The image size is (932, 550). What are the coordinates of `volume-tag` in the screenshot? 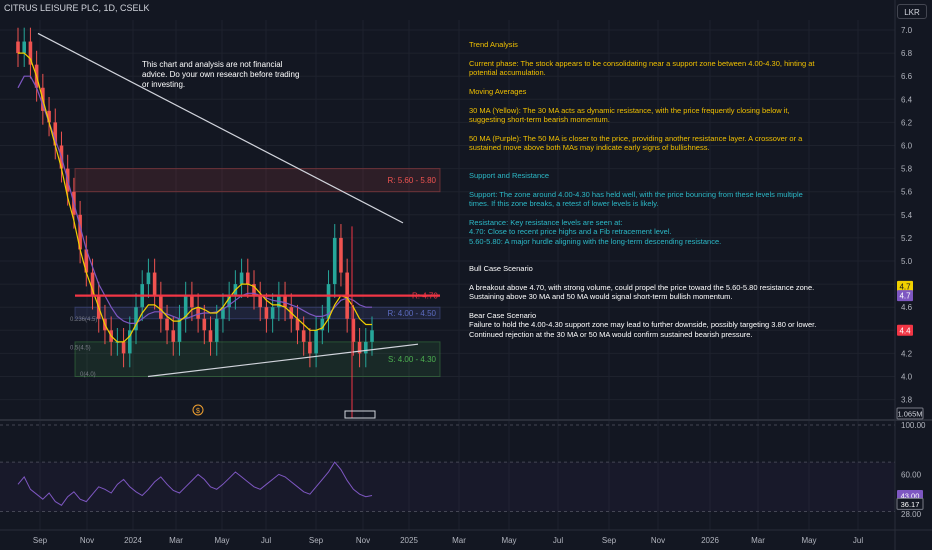 It's located at (910, 413).